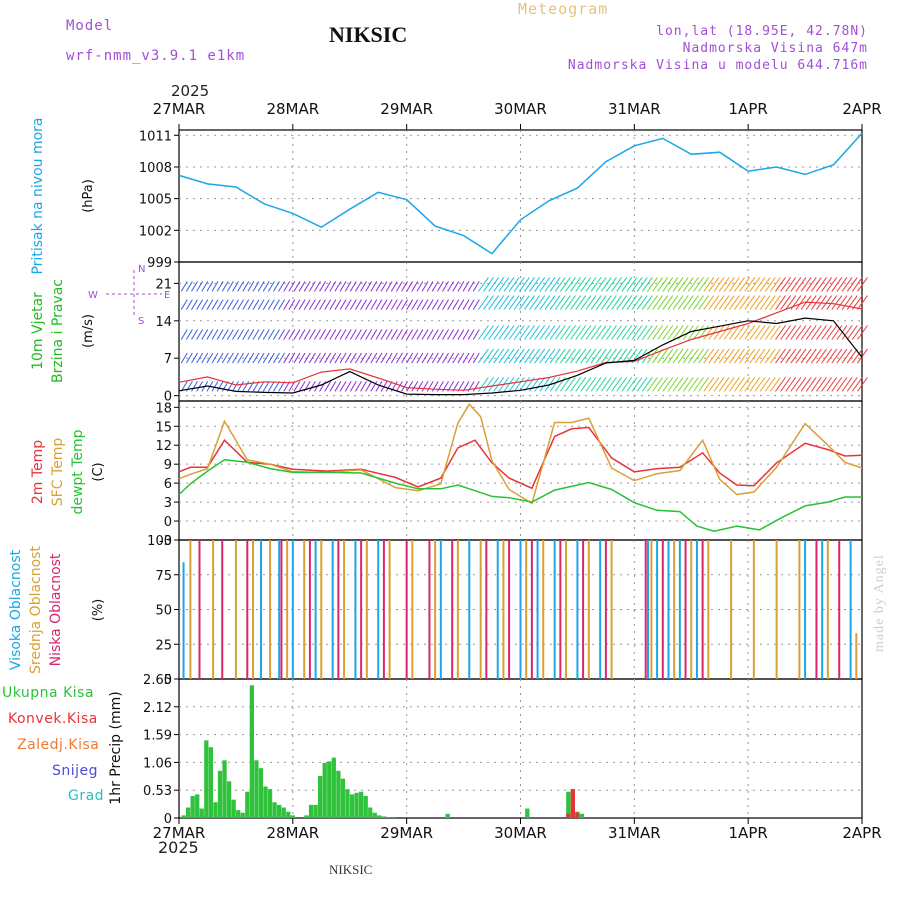  Describe the element at coordinates (156, 56) in the screenshot. I see `model-value: wrf-nmm_v3.9.1 e1km` at that location.